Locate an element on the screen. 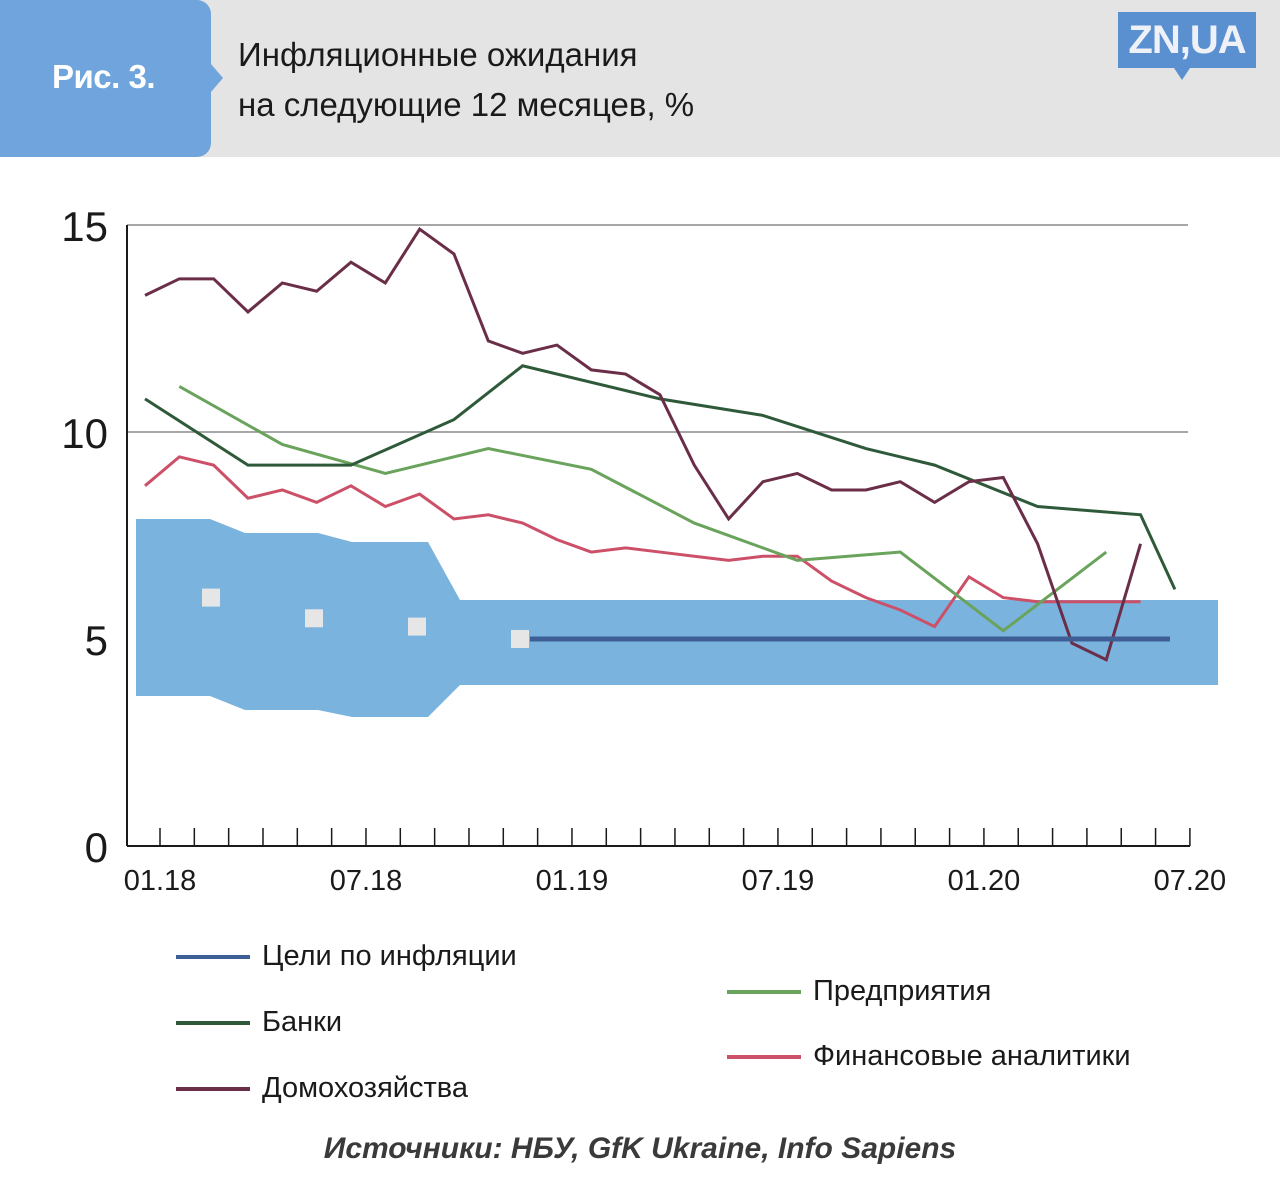 The width and height of the screenshot is (1280, 1193). target-band is located at coordinates (677, 618).